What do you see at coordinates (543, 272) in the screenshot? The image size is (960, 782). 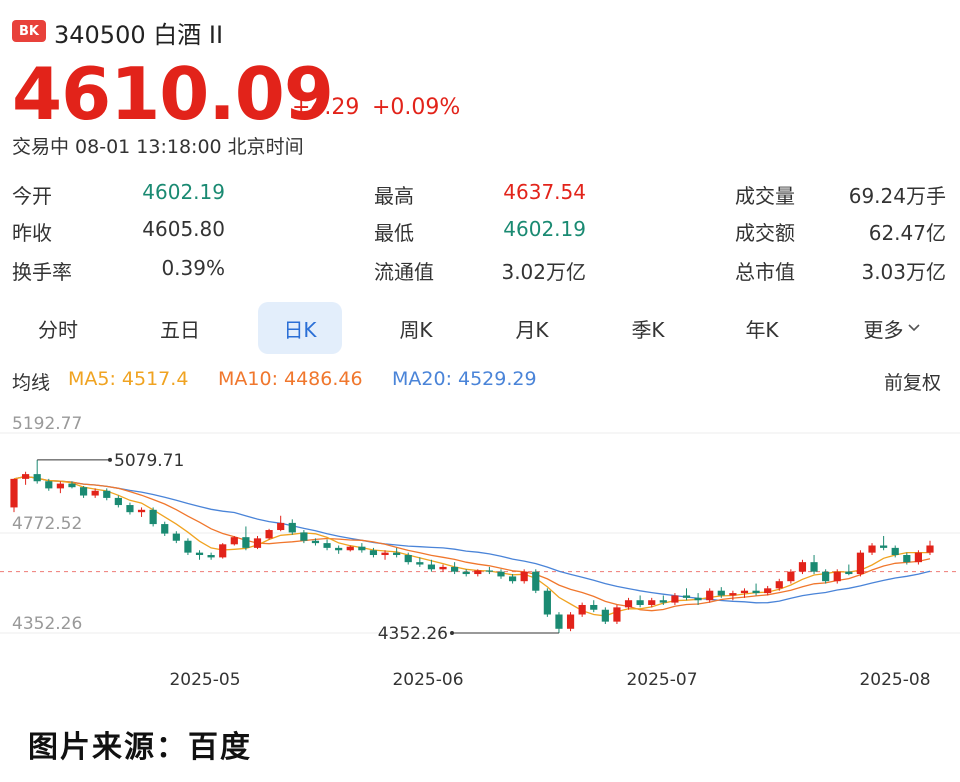 I see `float-cap-value: 3.02万亿` at bounding box center [543, 272].